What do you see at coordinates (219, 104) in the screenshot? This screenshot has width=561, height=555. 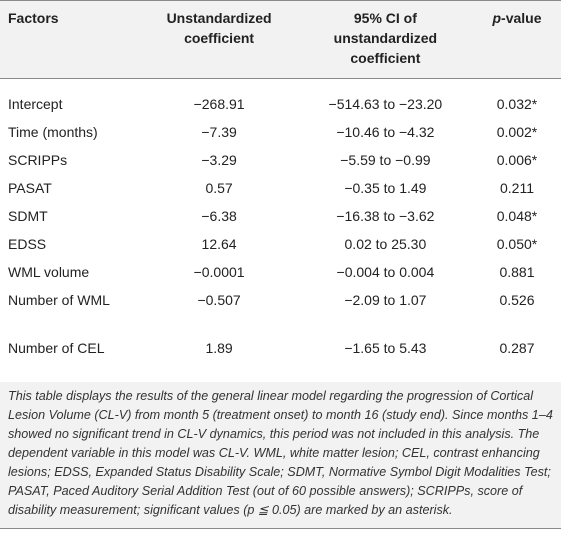 I see `coefficient-cell: −268.91` at bounding box center [219, 104].